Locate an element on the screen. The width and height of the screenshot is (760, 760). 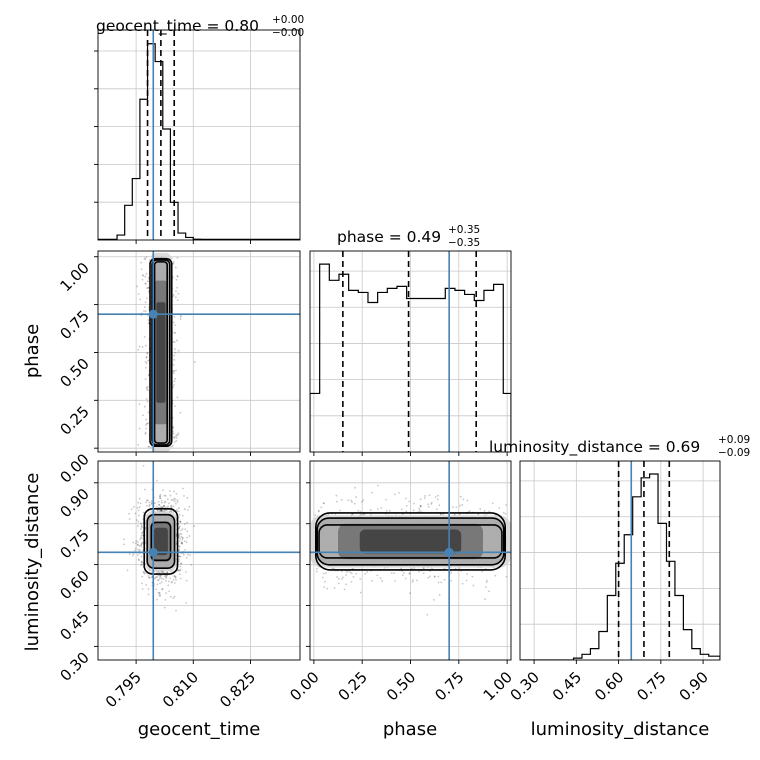
density-panel-phase-luminosity-distance is located at coordinates (410, 560).